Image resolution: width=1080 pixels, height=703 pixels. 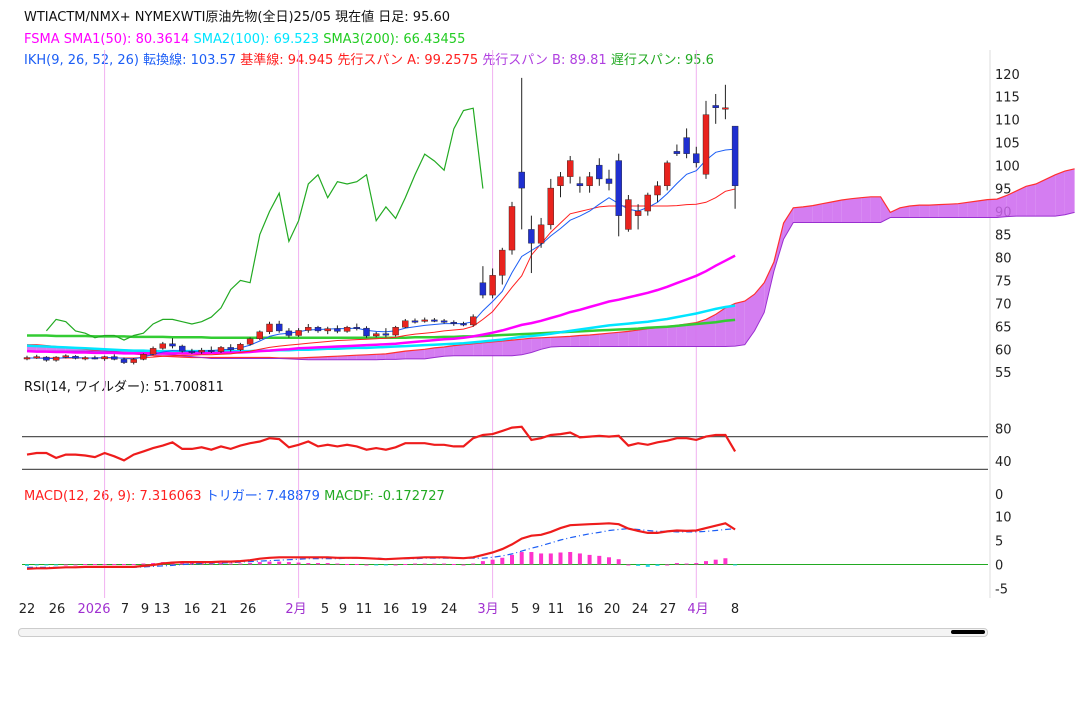 What do you see at coordinates (503, 632) in the screenshot?
I see `horizontal-scrollbar` at bounding box center [503, 632].